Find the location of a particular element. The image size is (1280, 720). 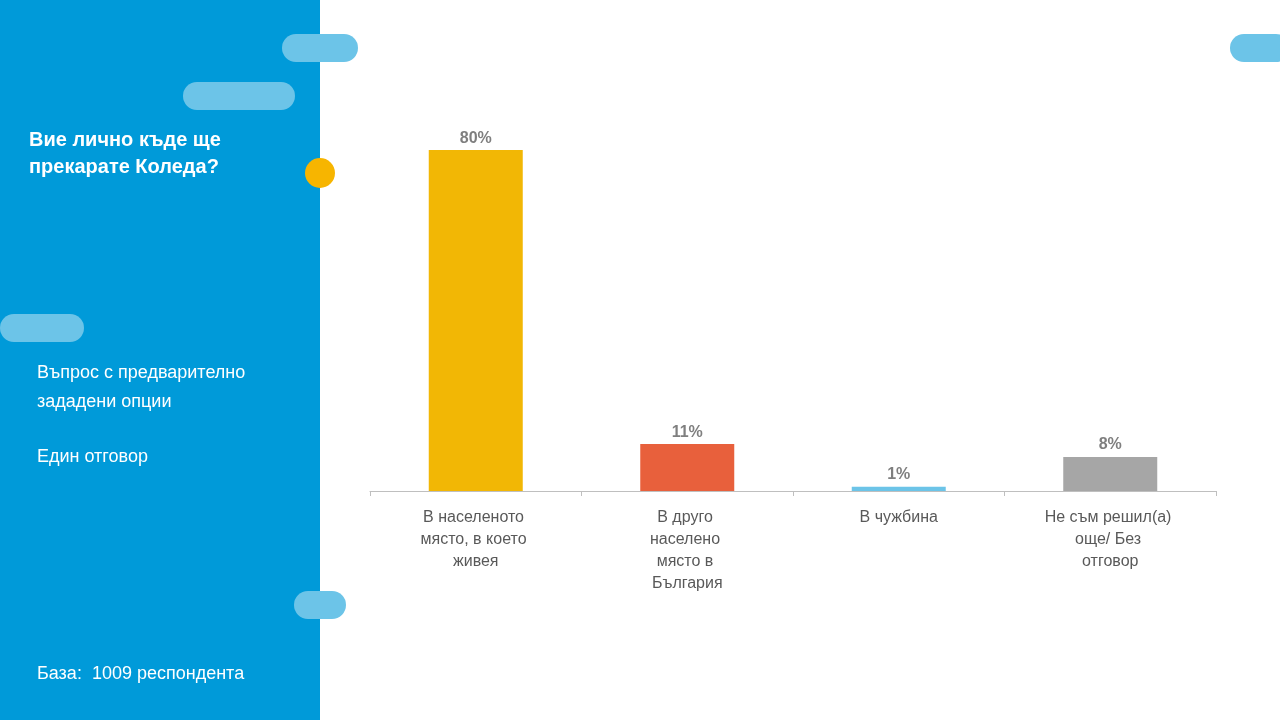

data-label: 8% is located at coordinates (1110, 444).